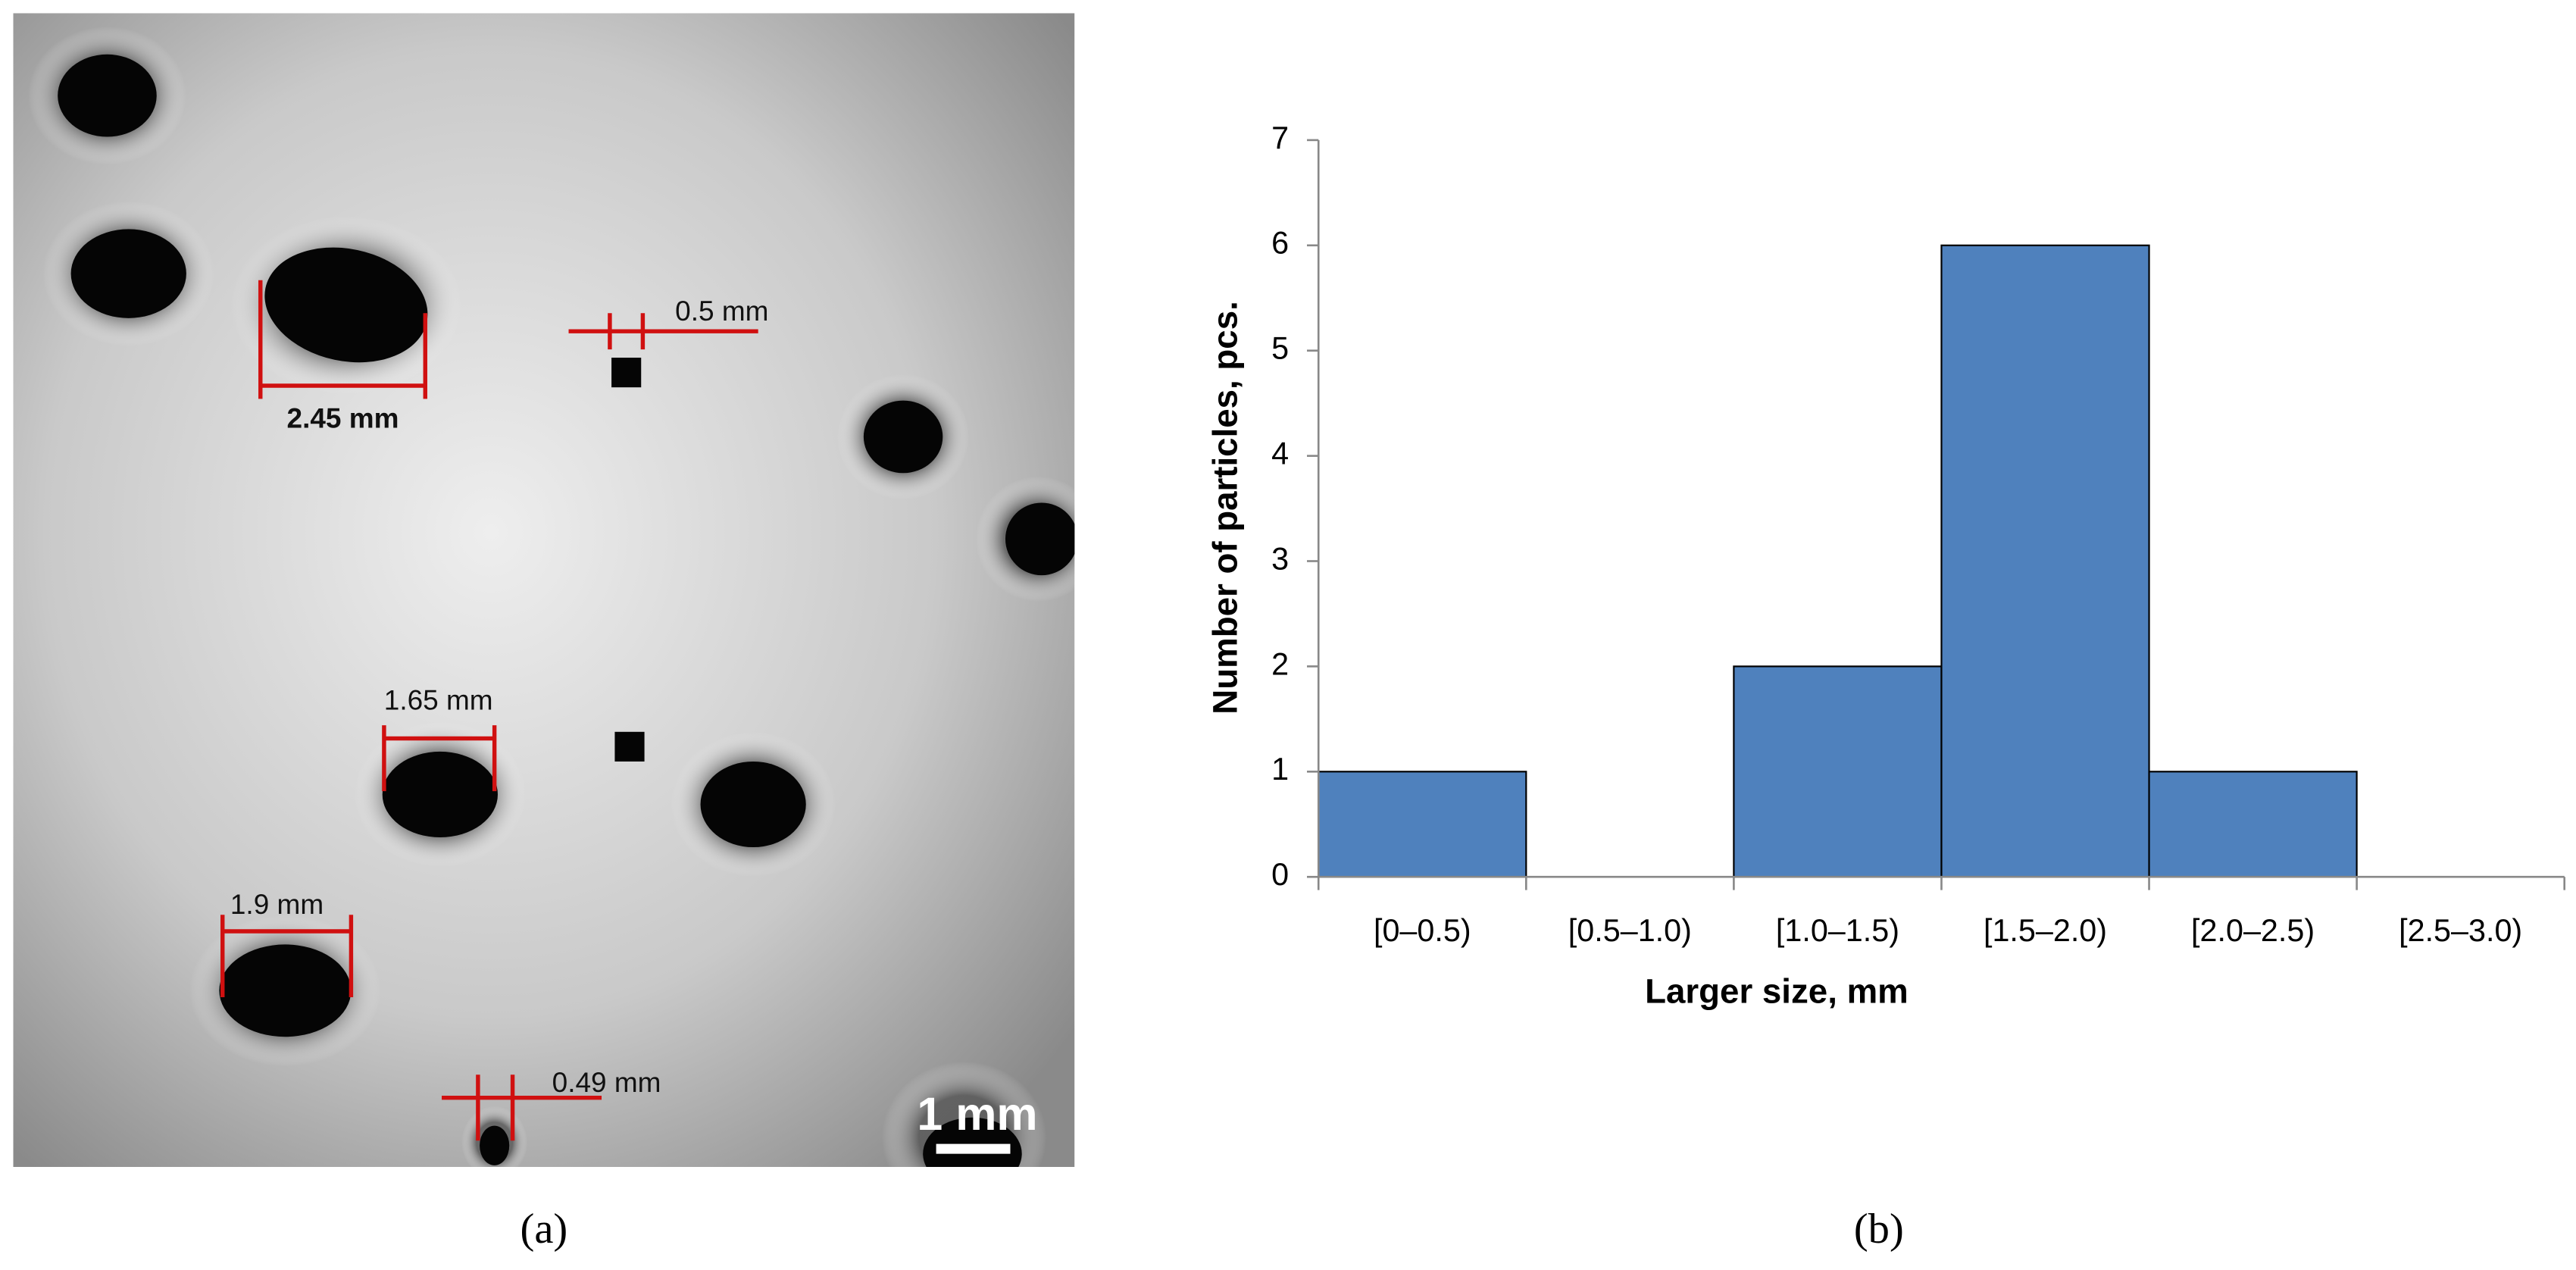 This screenshot has height=1270, width=2576. Describe the element at coordinates (1280, 137) in the screenshot. I see `y-tick-label: 7` at that location.